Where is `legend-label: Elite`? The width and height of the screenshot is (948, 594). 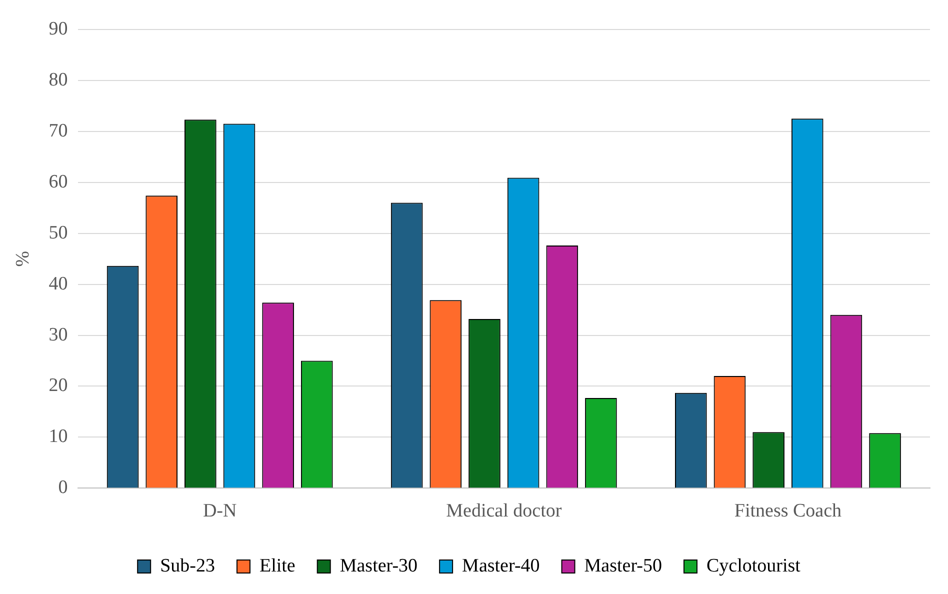 legend-label: Elite is located at coordinates (277, 565).